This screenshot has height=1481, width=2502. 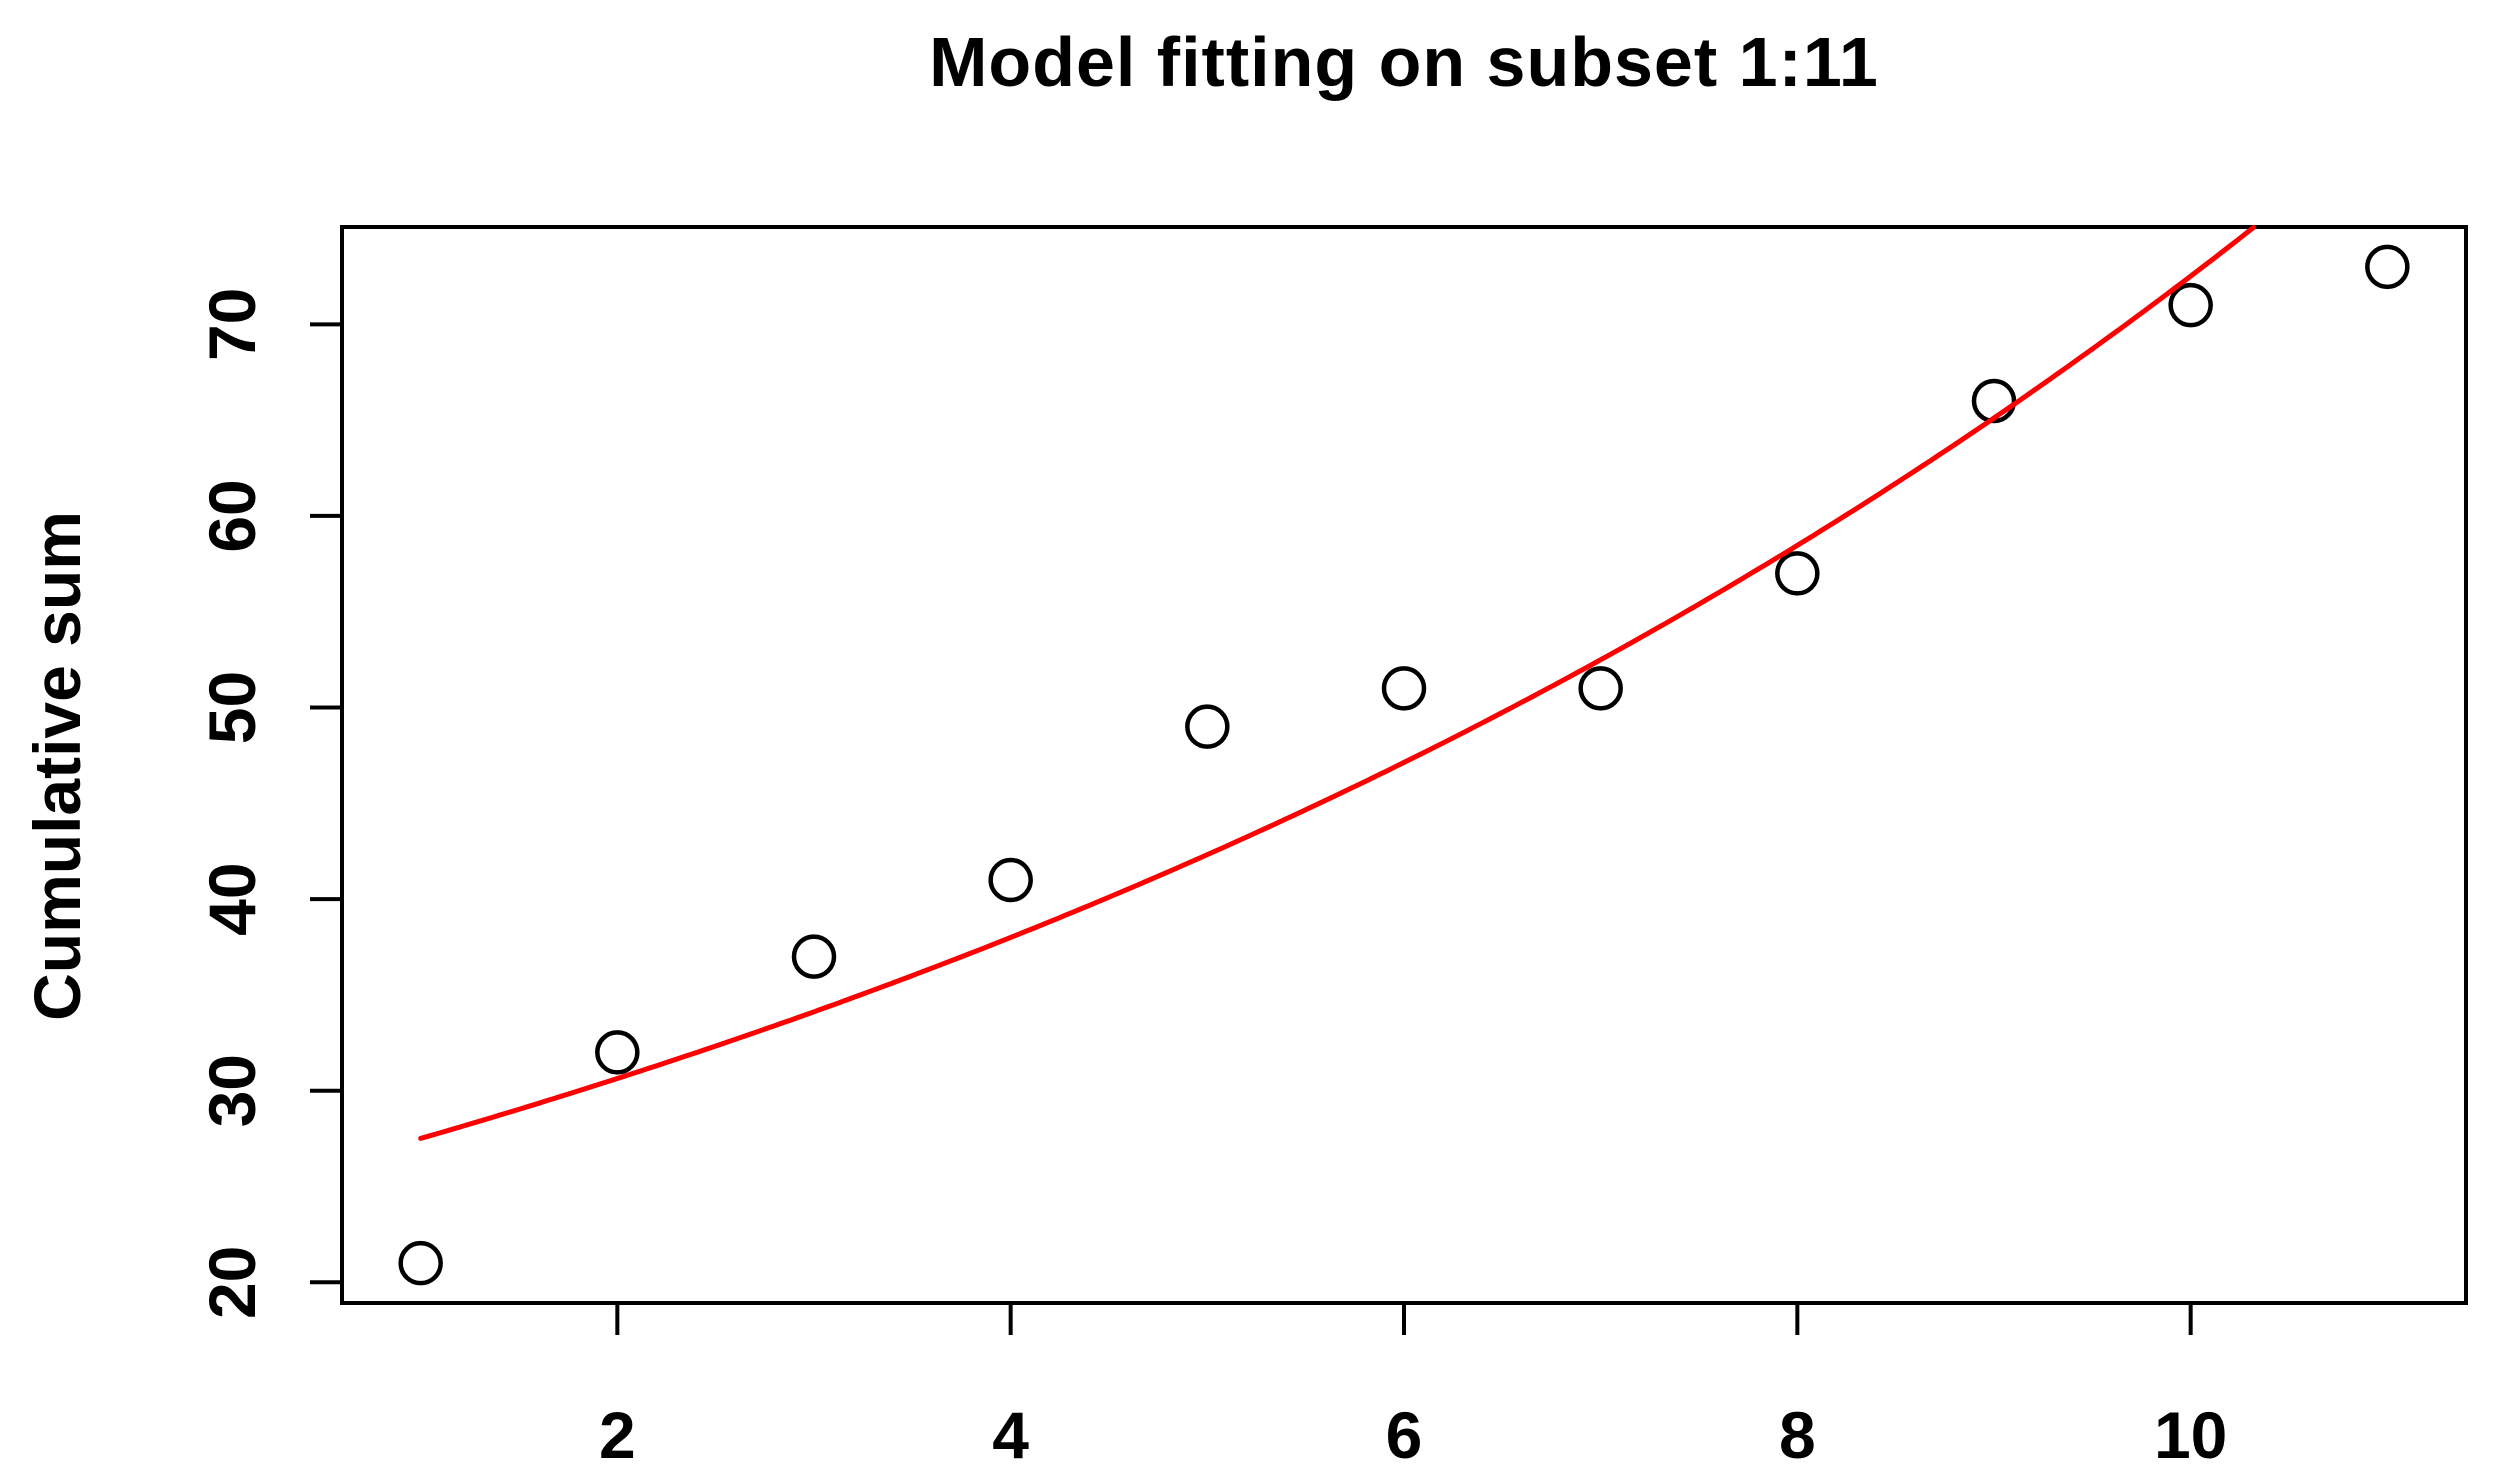 What do you see at coordinates (232, 324) in the screenshot?
I see `y-tick-label: 70` at bounding box center [232, 324].